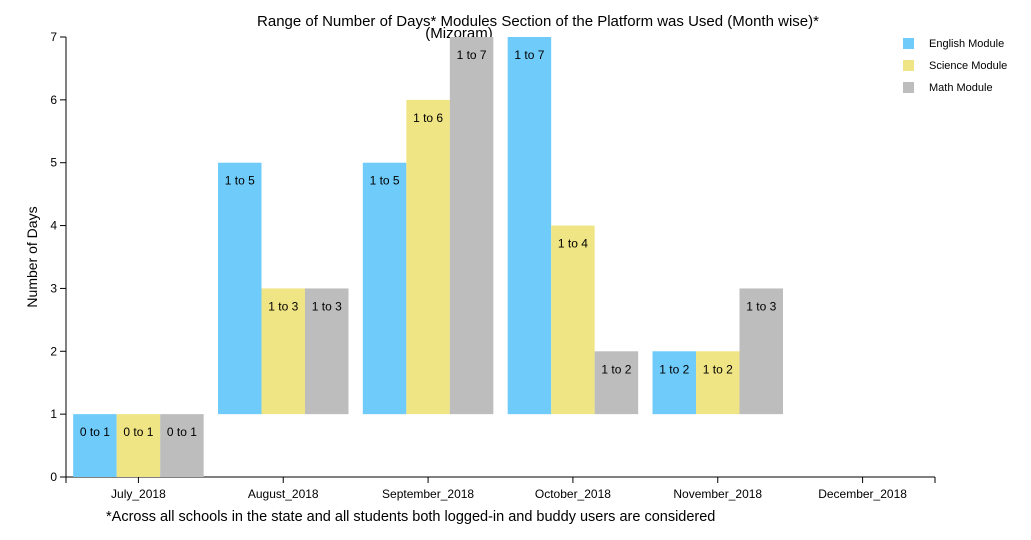 The width and height of the screenshot is (1031, 540). I want to click on legend-label: Math Module, so click(961, 88).